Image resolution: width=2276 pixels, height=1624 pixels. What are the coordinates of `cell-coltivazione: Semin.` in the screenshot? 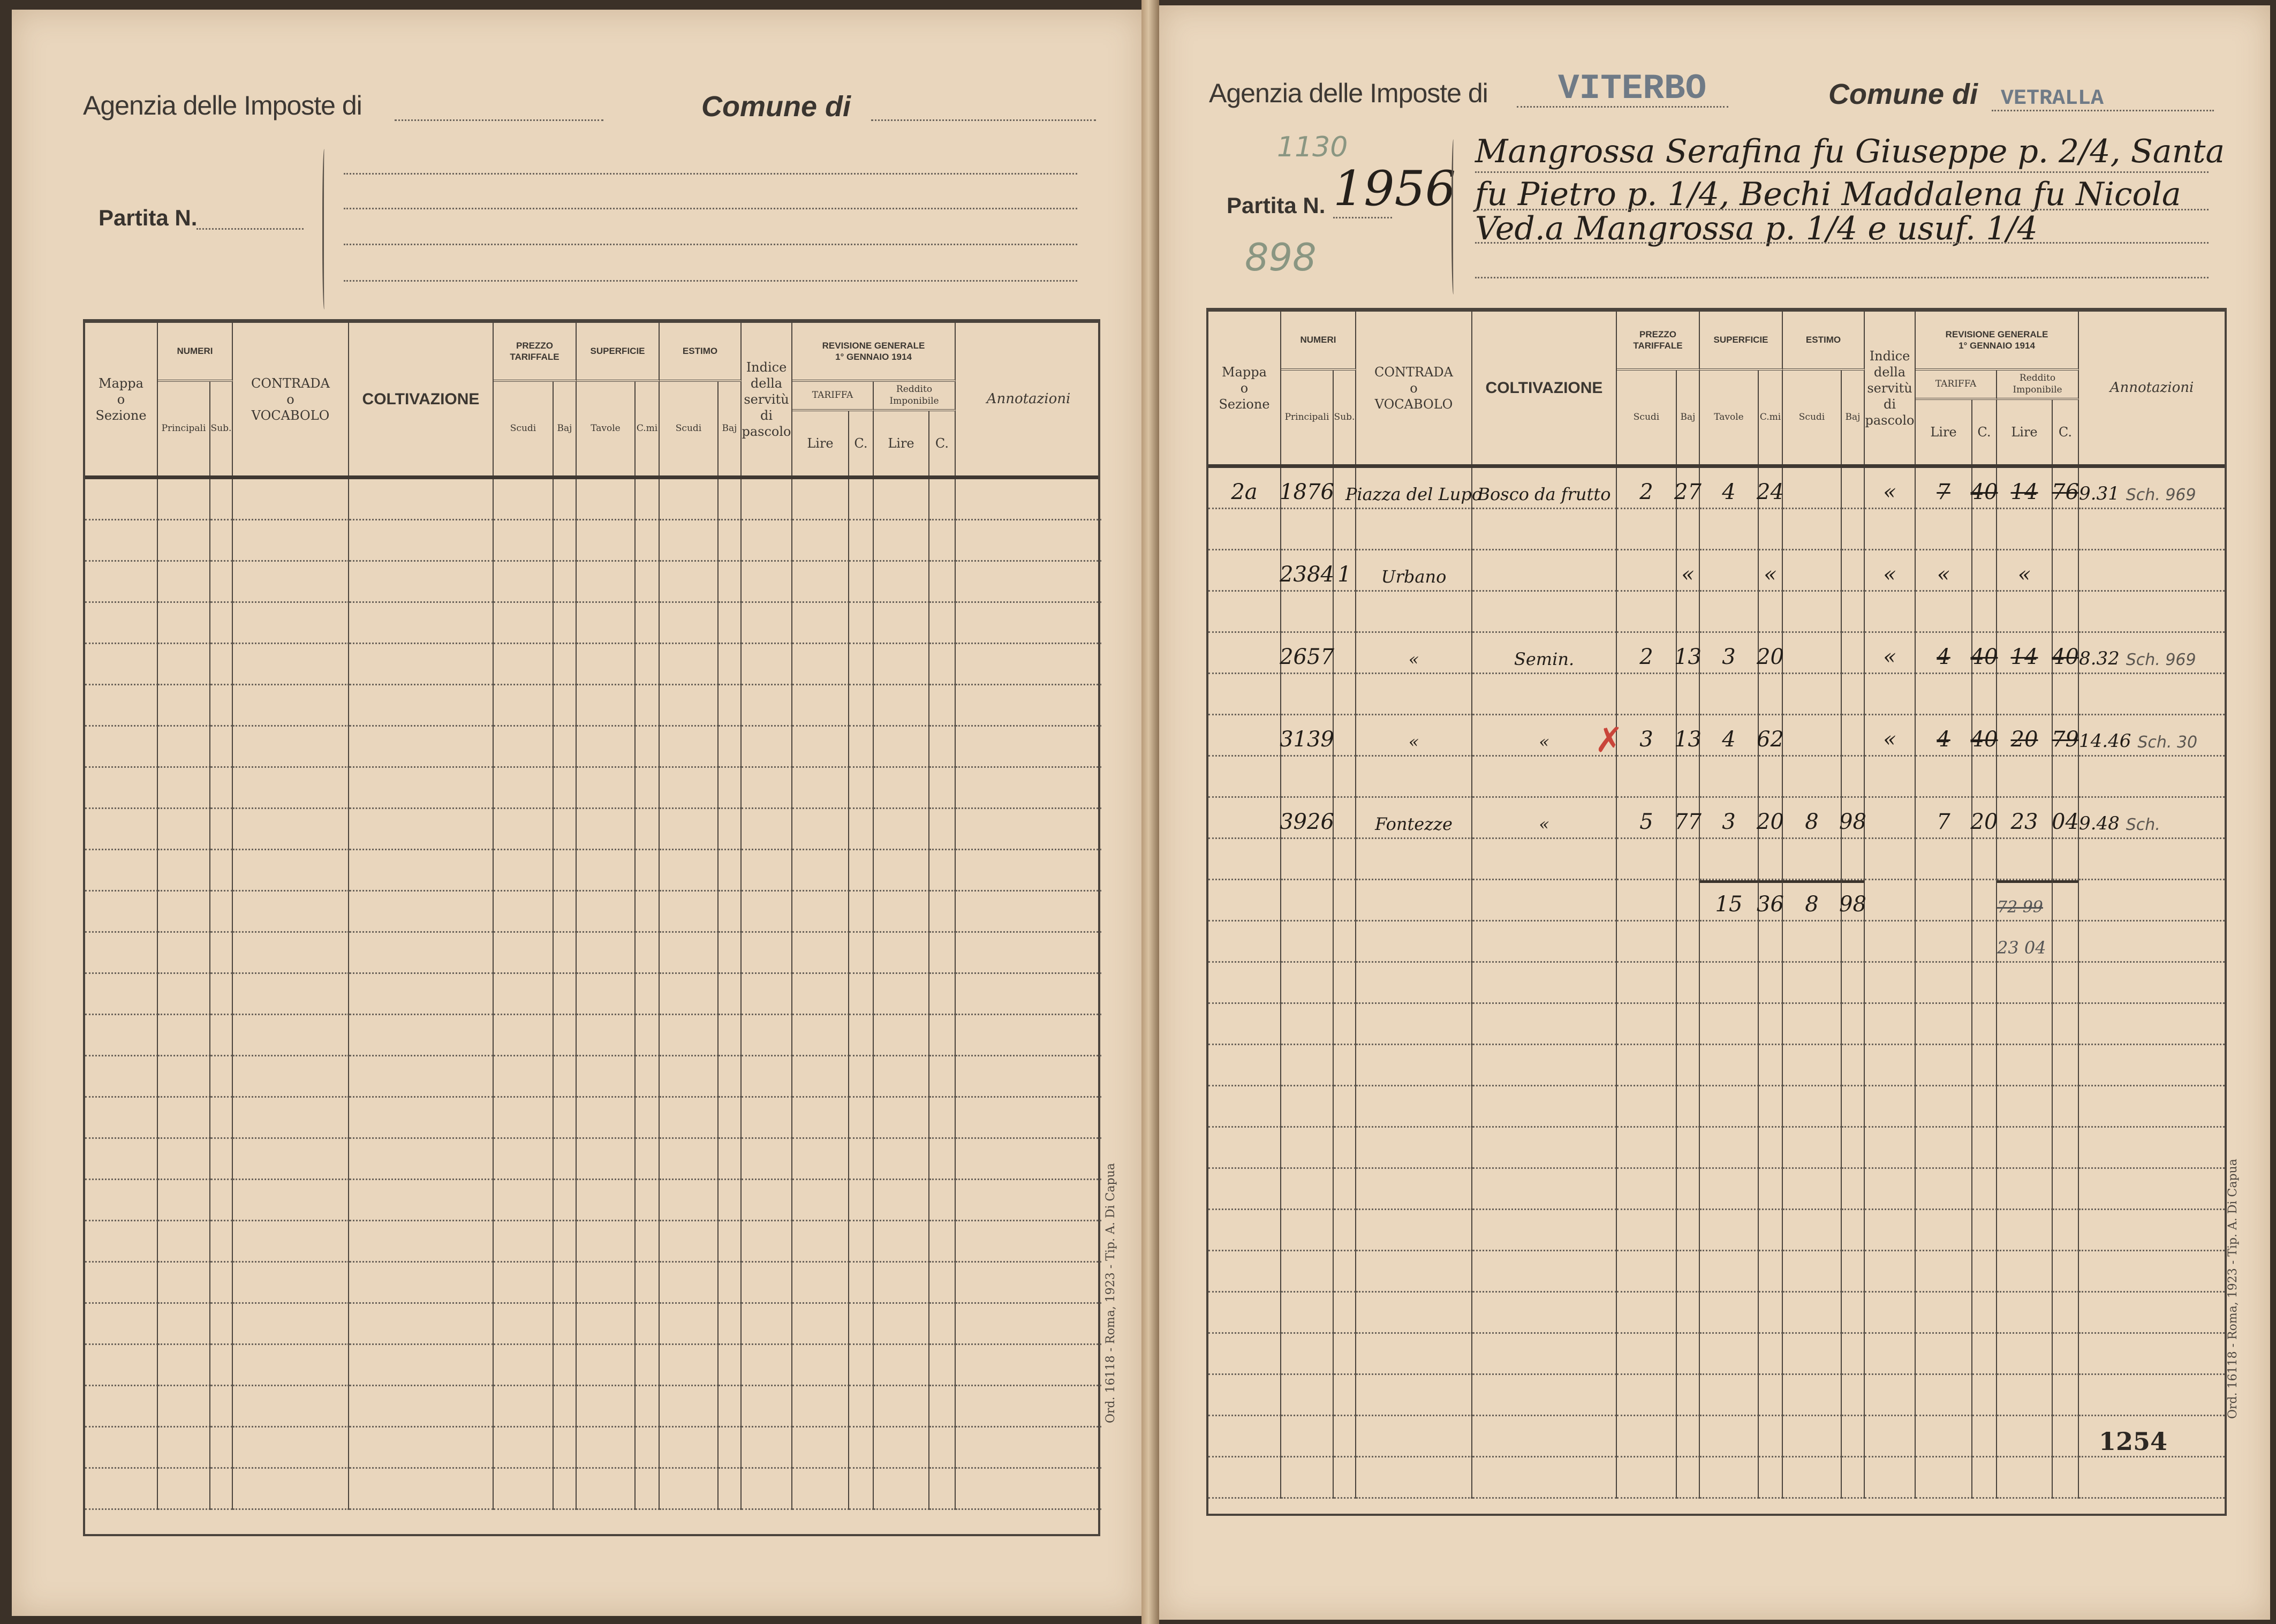 It's located at (1544, 654).